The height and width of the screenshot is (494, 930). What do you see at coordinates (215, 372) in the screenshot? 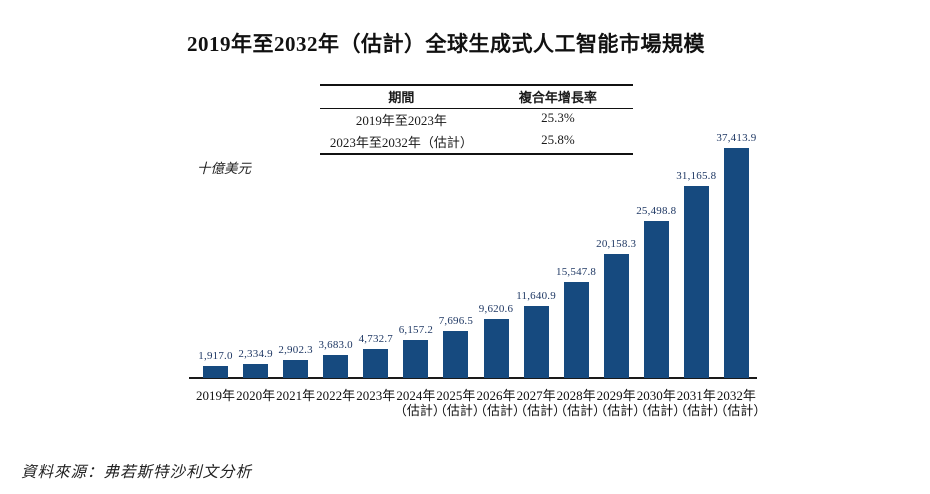
I see `bar-2019年` at bounding box center [215, 372].